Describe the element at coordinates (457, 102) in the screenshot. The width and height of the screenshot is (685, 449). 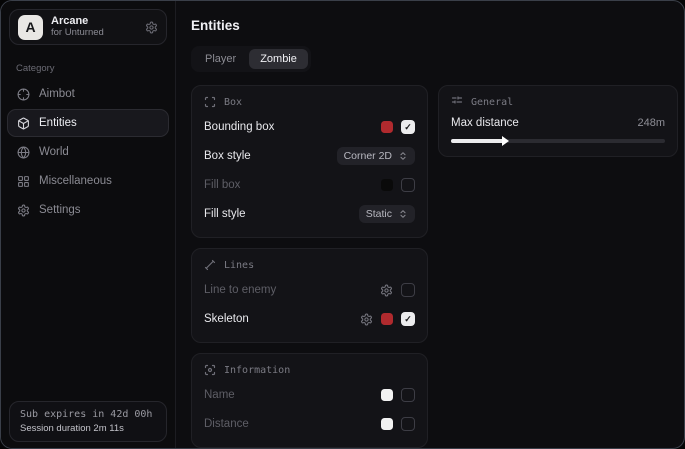
I see `sliders-icon` at that location.